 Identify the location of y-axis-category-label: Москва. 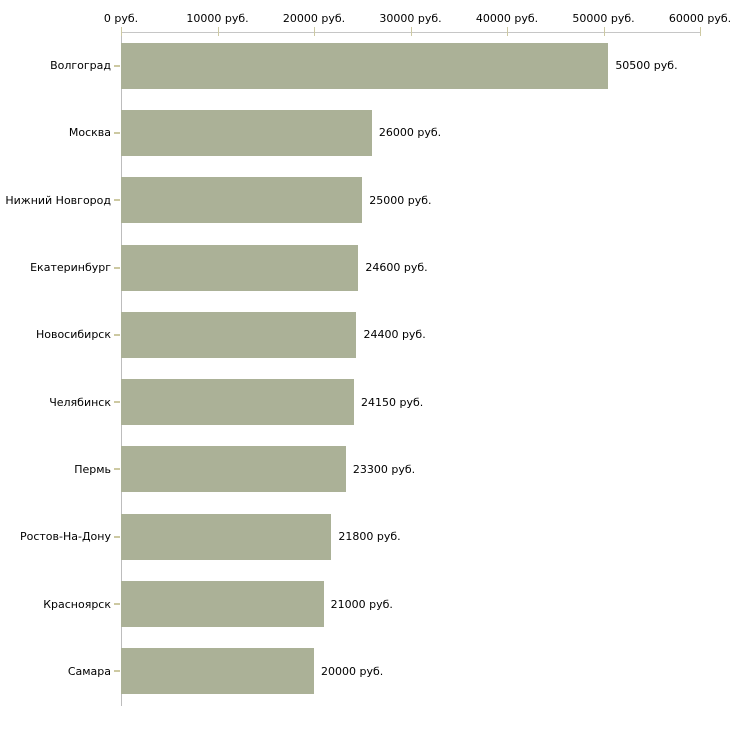
(89, 133).